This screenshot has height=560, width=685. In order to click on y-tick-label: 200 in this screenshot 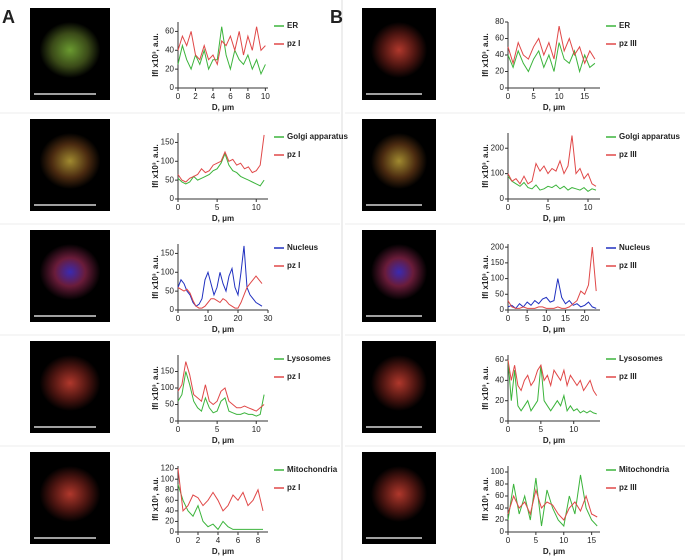, I will do `click(498, 147)`.